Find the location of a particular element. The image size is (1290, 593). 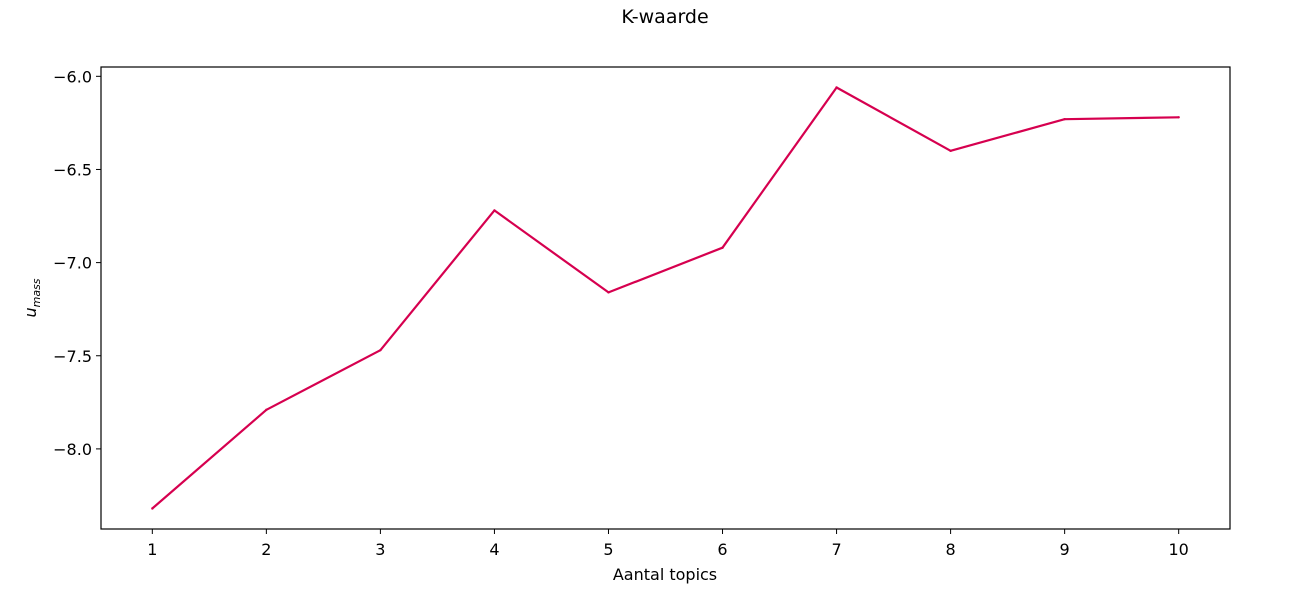

x-tick-label: 2 is located at coordinates (266, 549).